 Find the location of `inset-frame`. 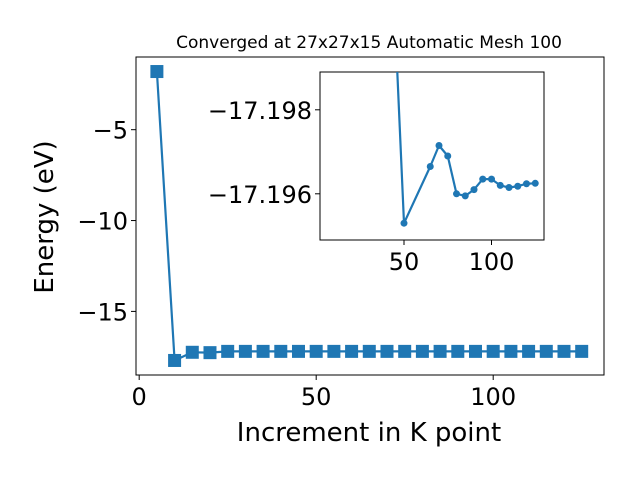

inset-frame is located at coordinates (432, 156).